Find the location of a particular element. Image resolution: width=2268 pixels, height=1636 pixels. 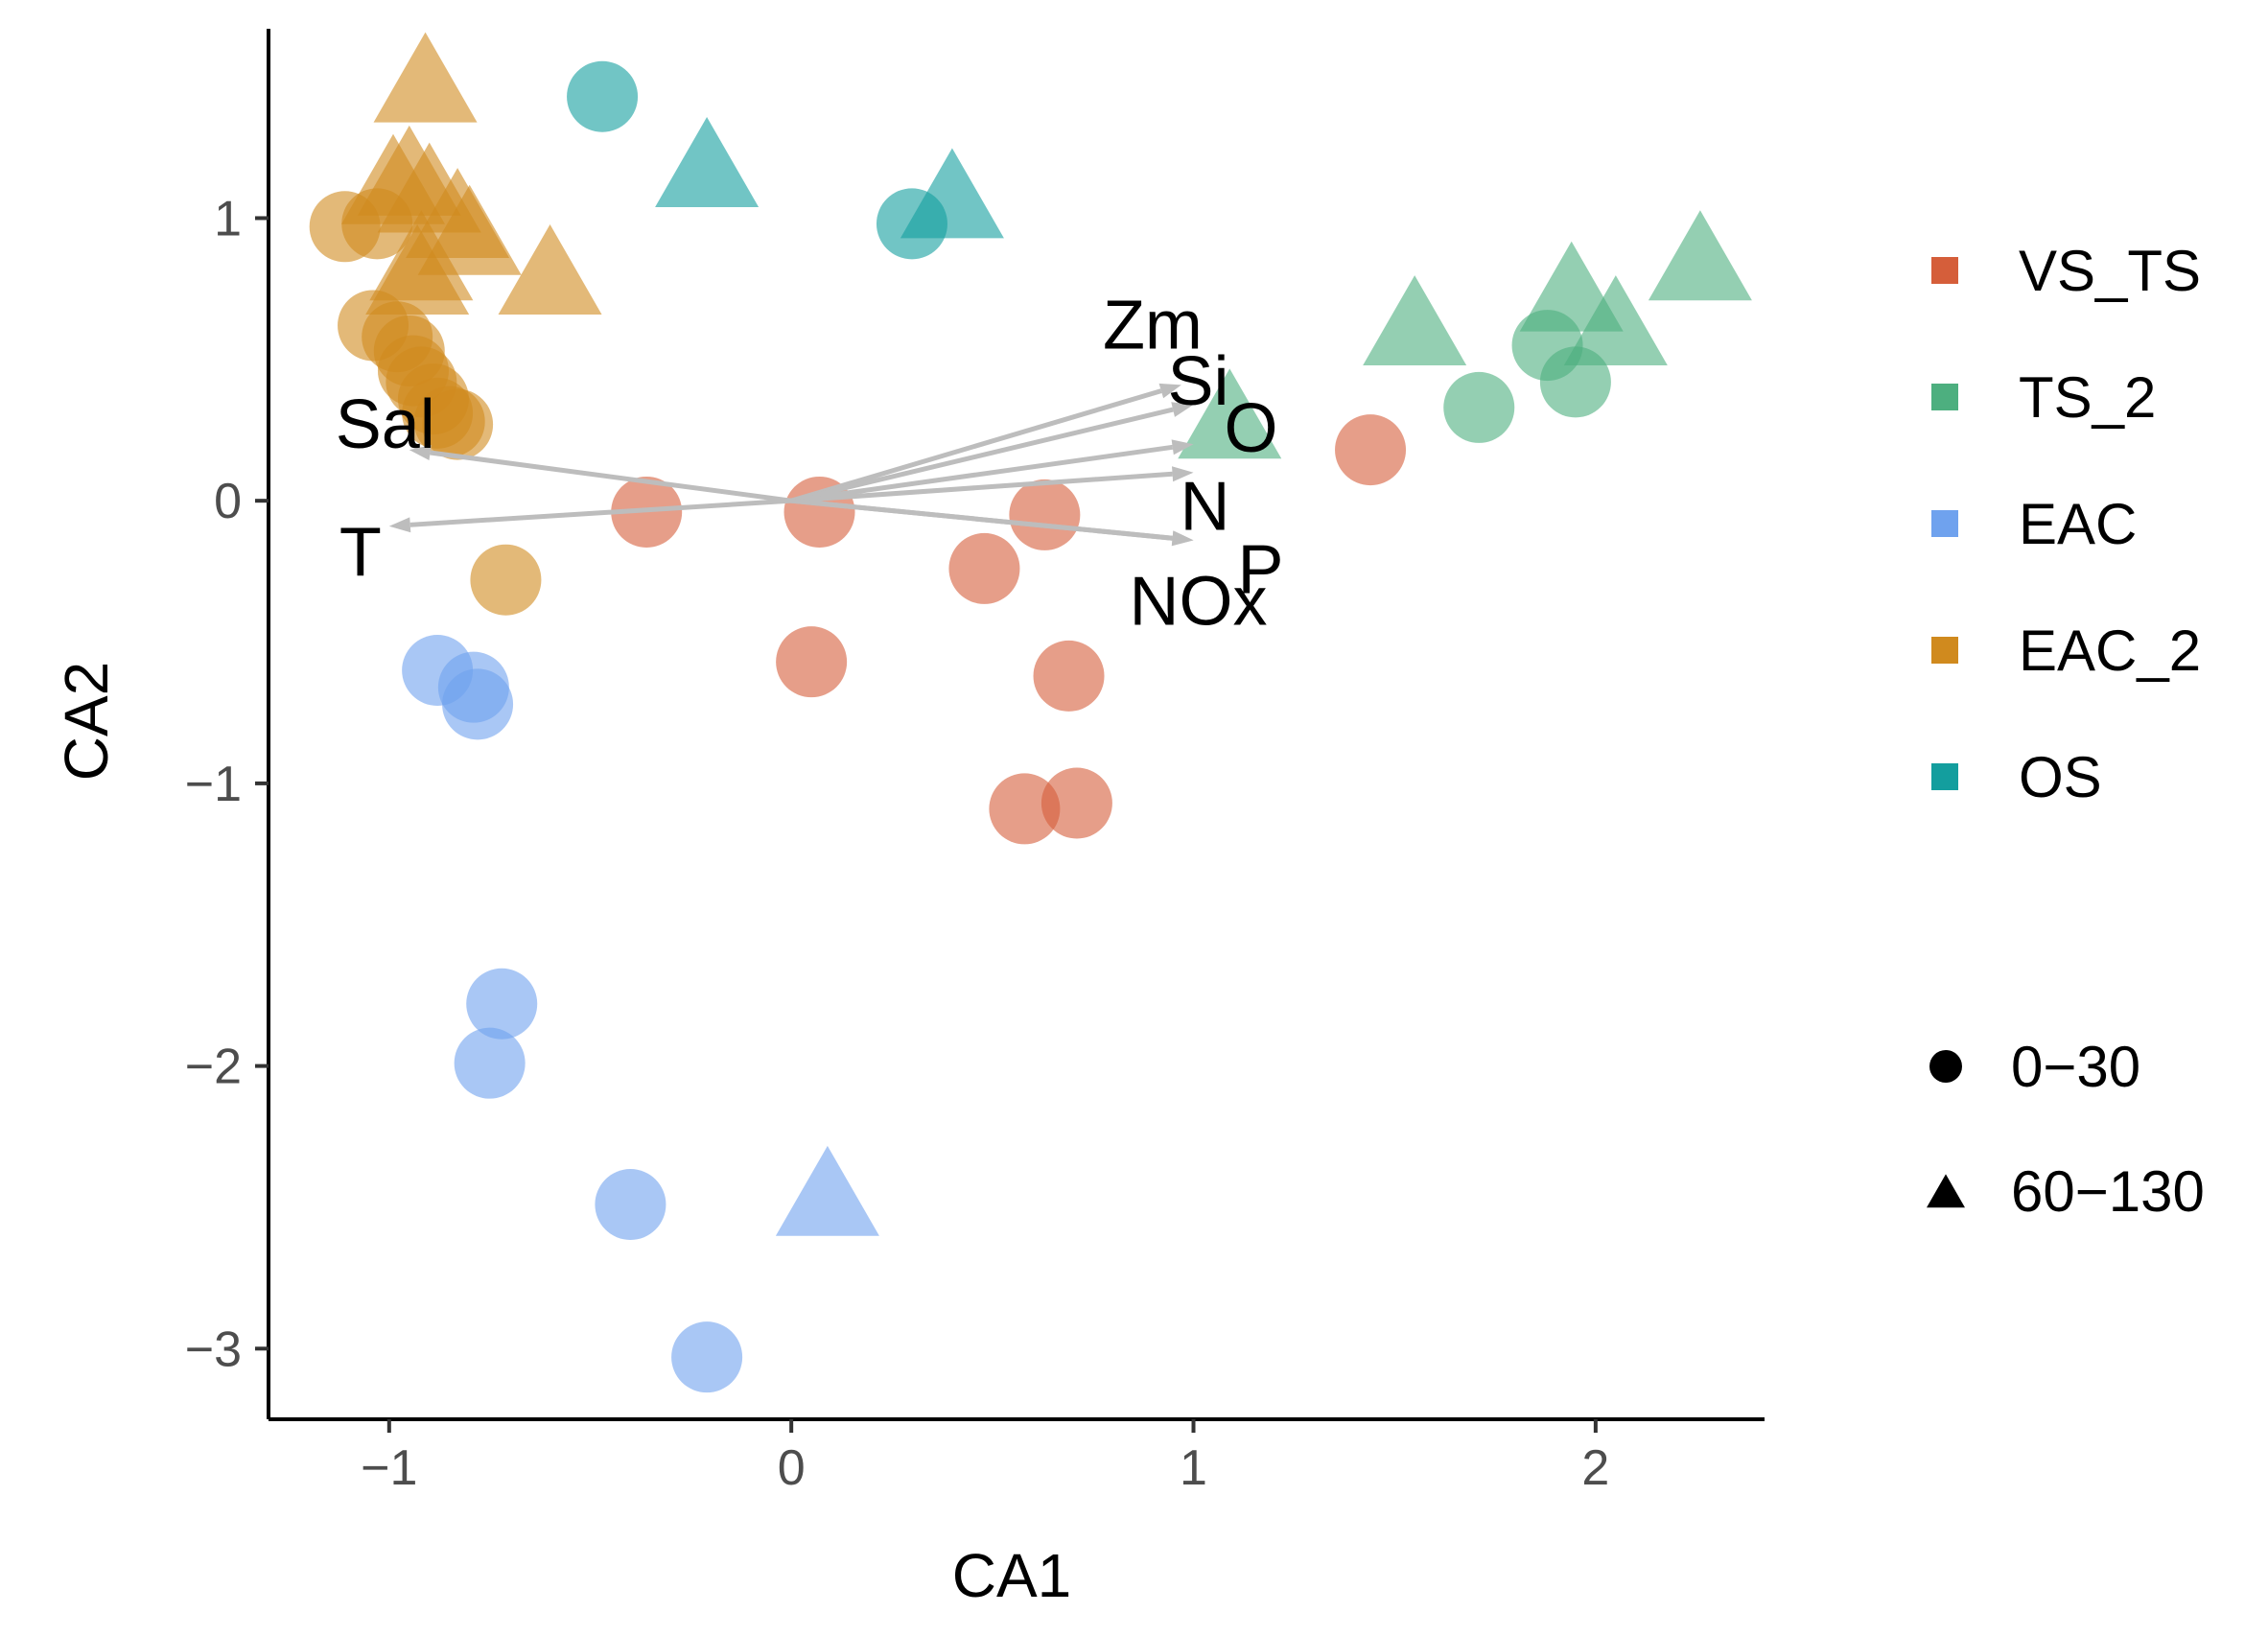

vector-line-sal is located at coordinates (611, 476).